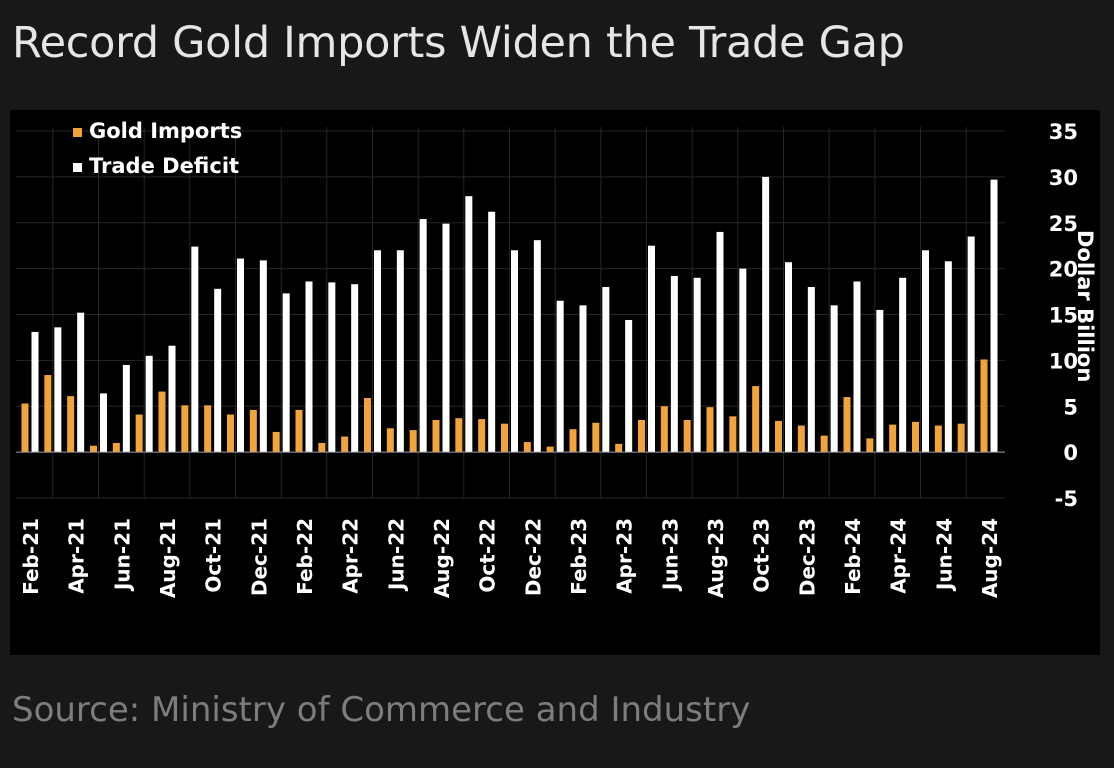 This screenshot has height=768, width=1114. I want to click on x-tick-label: Oct-23, so click(762, 555).